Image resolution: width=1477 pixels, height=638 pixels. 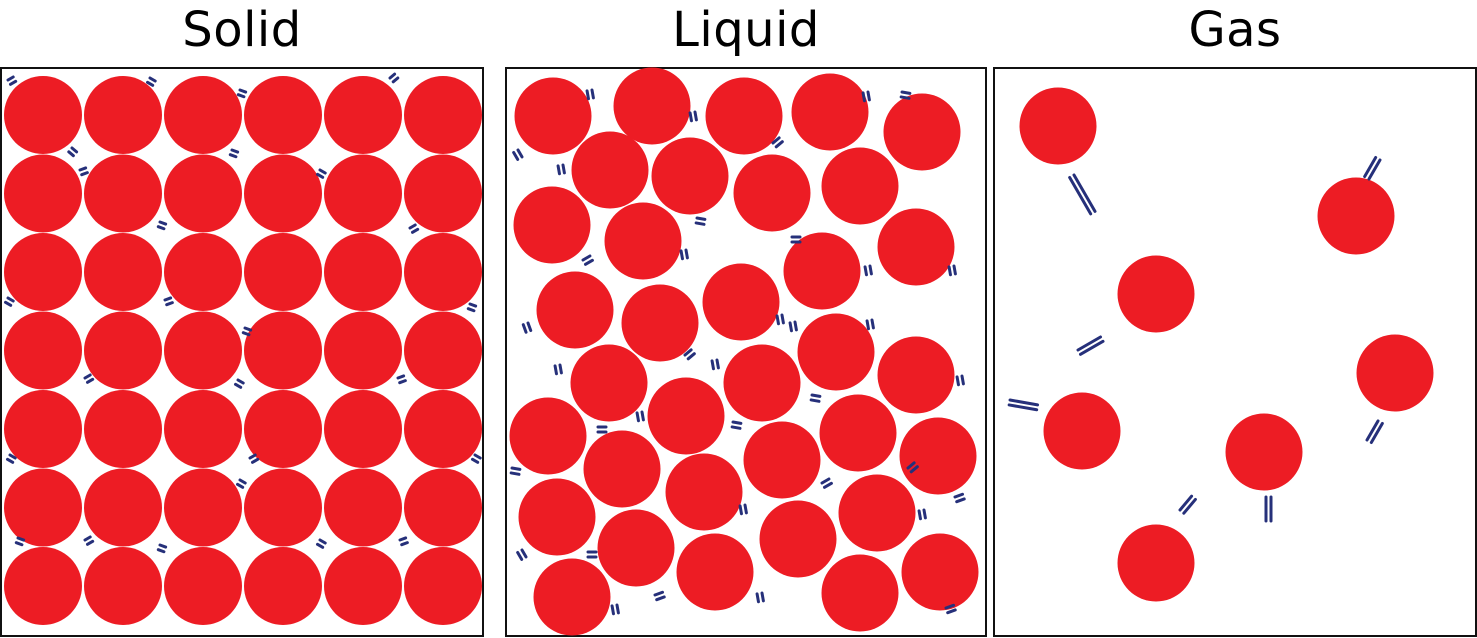 I want to click on gas-title: Gas, so click(x=1235, y=30).